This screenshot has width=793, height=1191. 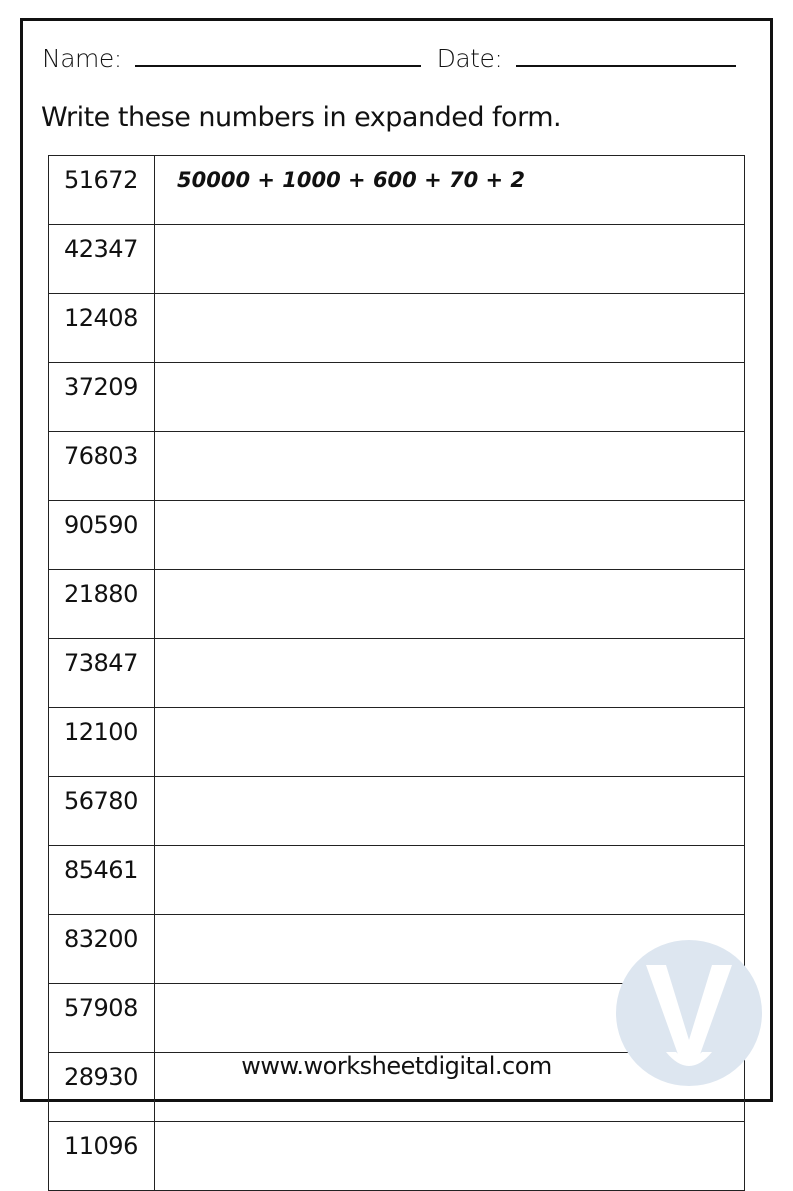 I want to click on date-field, so click(x=625, y=64).